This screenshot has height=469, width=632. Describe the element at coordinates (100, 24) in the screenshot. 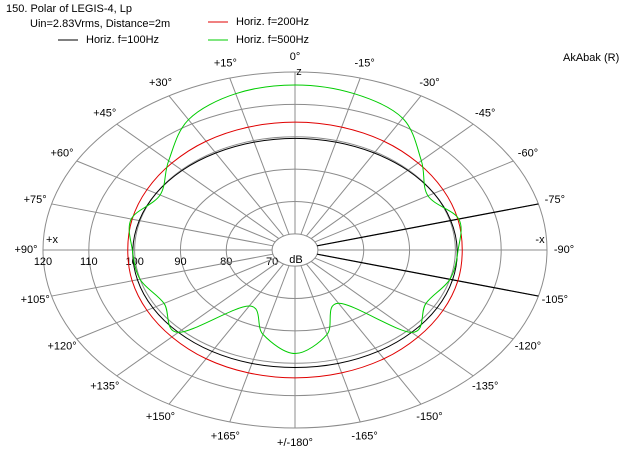

I see `chart-subtitle: Uin=2.83Vrms, Distance=2m` at that location.